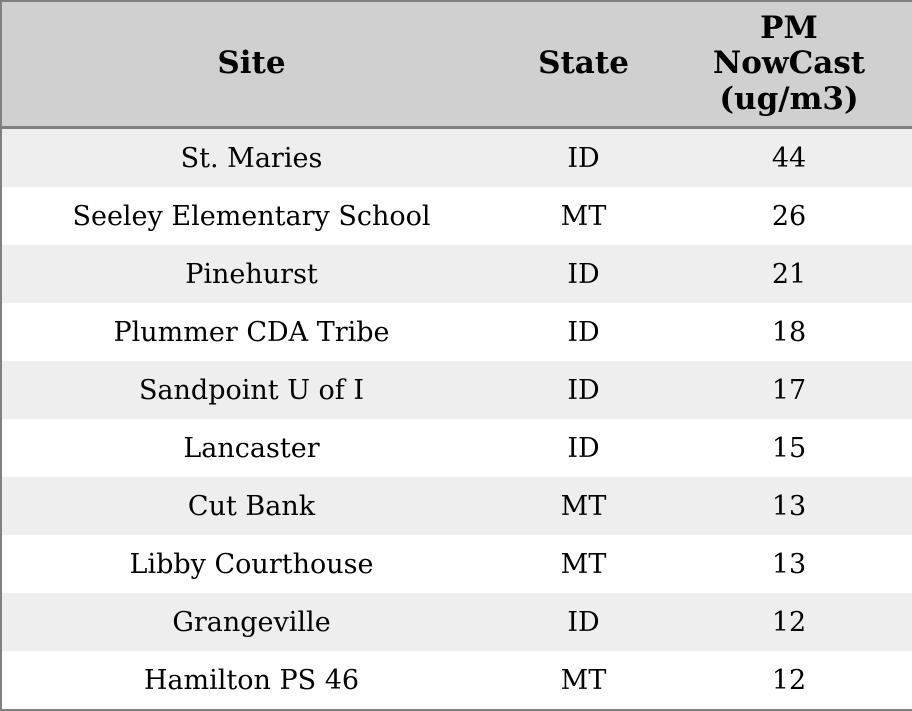 The height and width of the screenshot is (711, 912). Describe the element at coordinates (789, 157) in the screenshot. I see `cell-pm: 44` at that location.